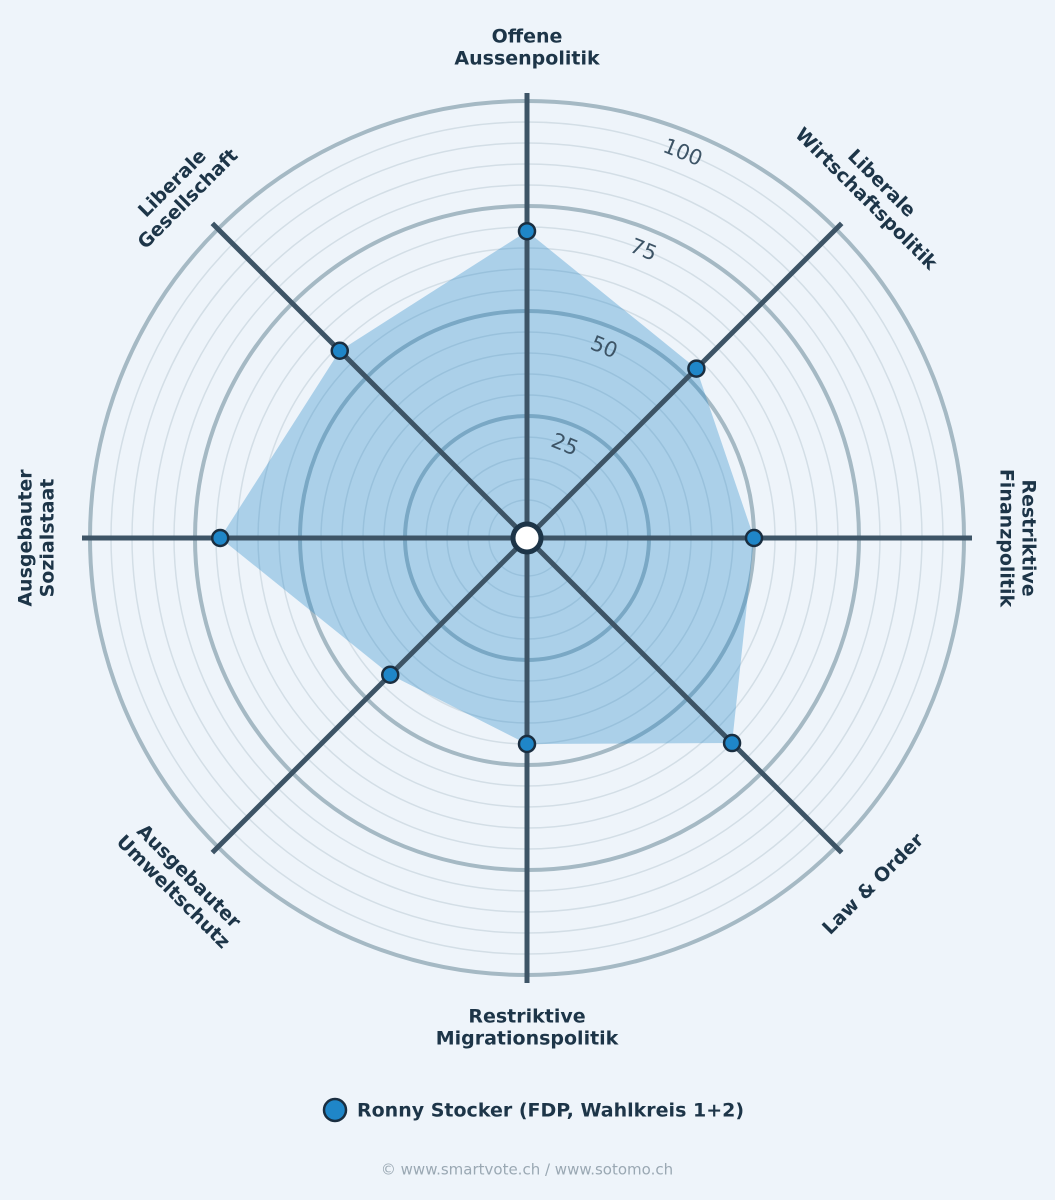  I want to click on category-line: Migrationspolitik, so click(527, 1039).